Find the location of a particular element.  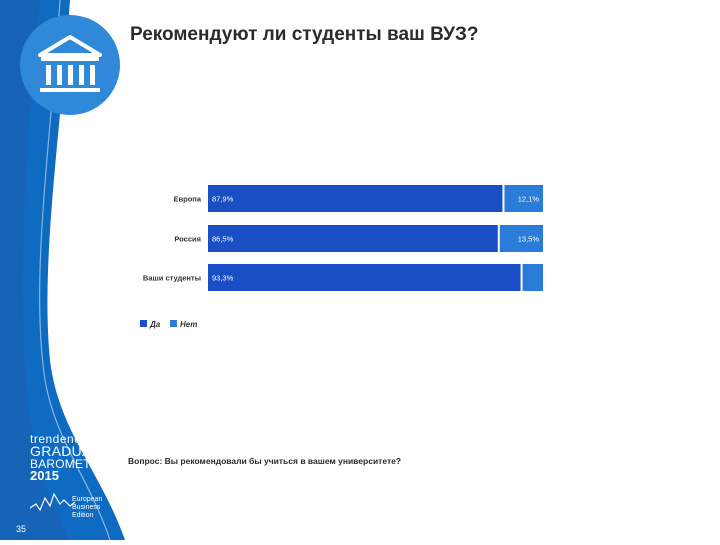

data-label: 87,9% is located at coordinates (223, 199).